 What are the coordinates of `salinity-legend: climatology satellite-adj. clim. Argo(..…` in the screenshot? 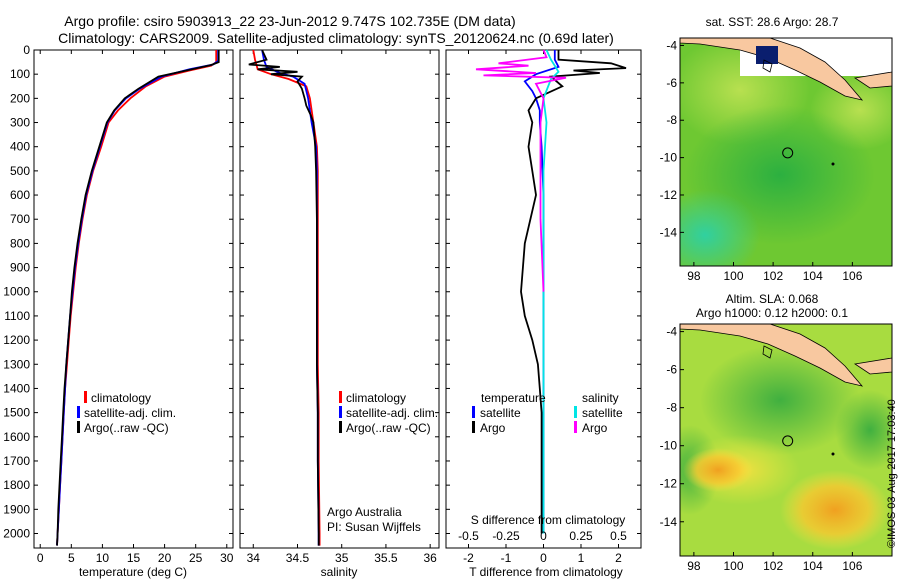 It's located at (388, 413).